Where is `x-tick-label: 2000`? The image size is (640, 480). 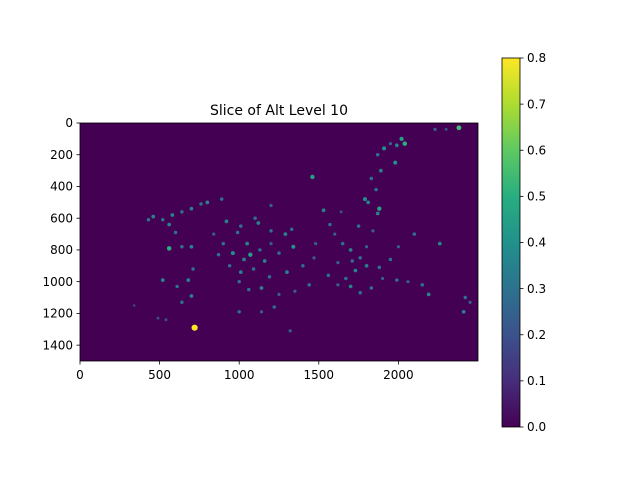 x-tick-label: 2000 is located at coordinates (398, 375).